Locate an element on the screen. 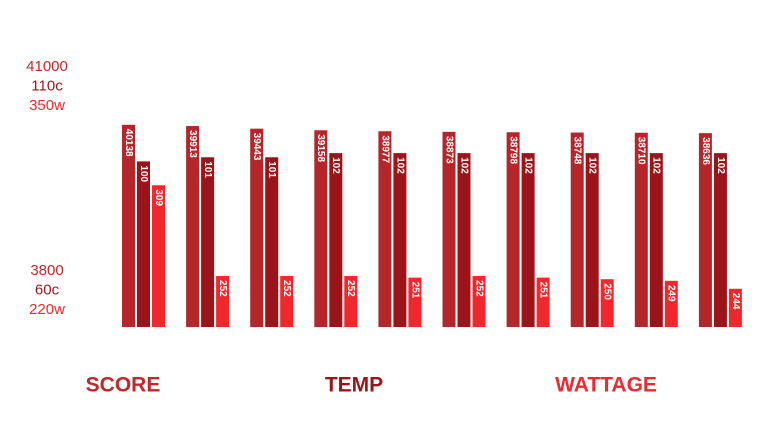 The height and width of the screenshot is (432, 768). y-tick-label: 220w is located at coordinates (47, 309).